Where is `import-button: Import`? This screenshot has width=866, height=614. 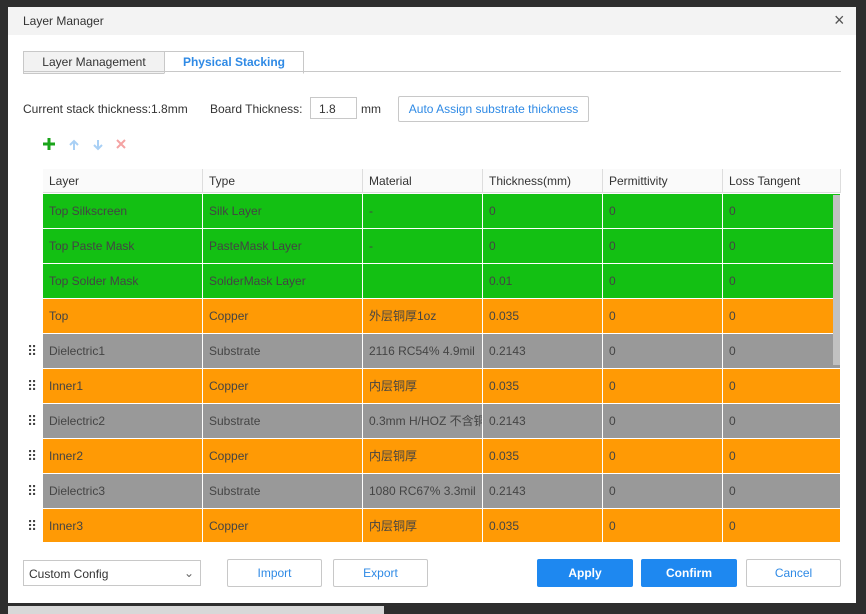 import-button: Import is located at coordinates (274, 573).